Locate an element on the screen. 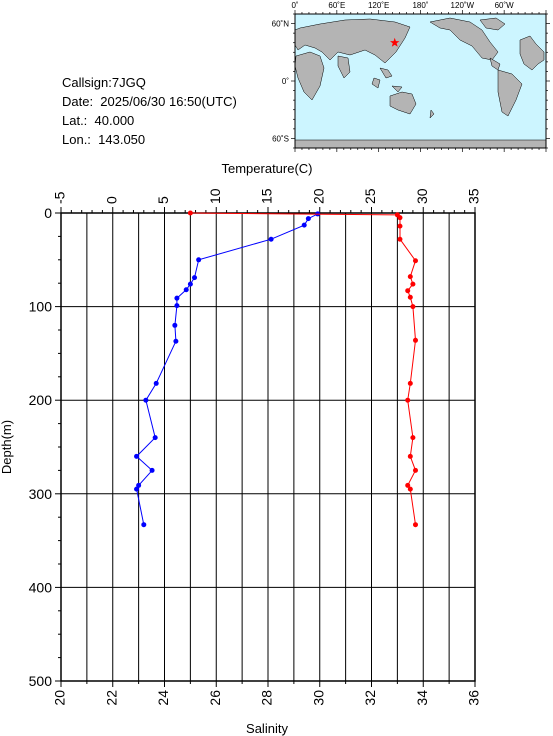 Image resolution: width=553 pixels, height=736 pixels. map-land is located at coordinates (420, 83).